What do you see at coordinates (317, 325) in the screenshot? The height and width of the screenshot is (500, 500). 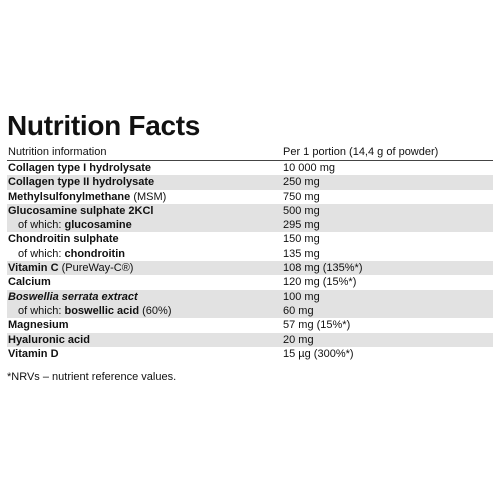 I see `amount: 57 mg (15%*)` at bounding box center [317, 325].